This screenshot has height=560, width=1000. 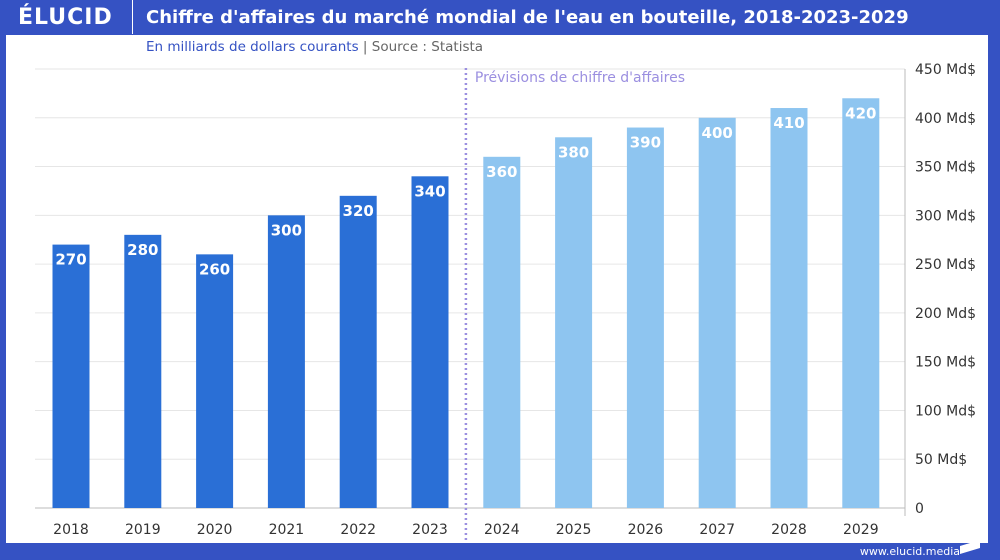 What do you see at coordinates (142, 250) in the screenshot?
I see `data-label: 280` at bounding box center [142, 250].